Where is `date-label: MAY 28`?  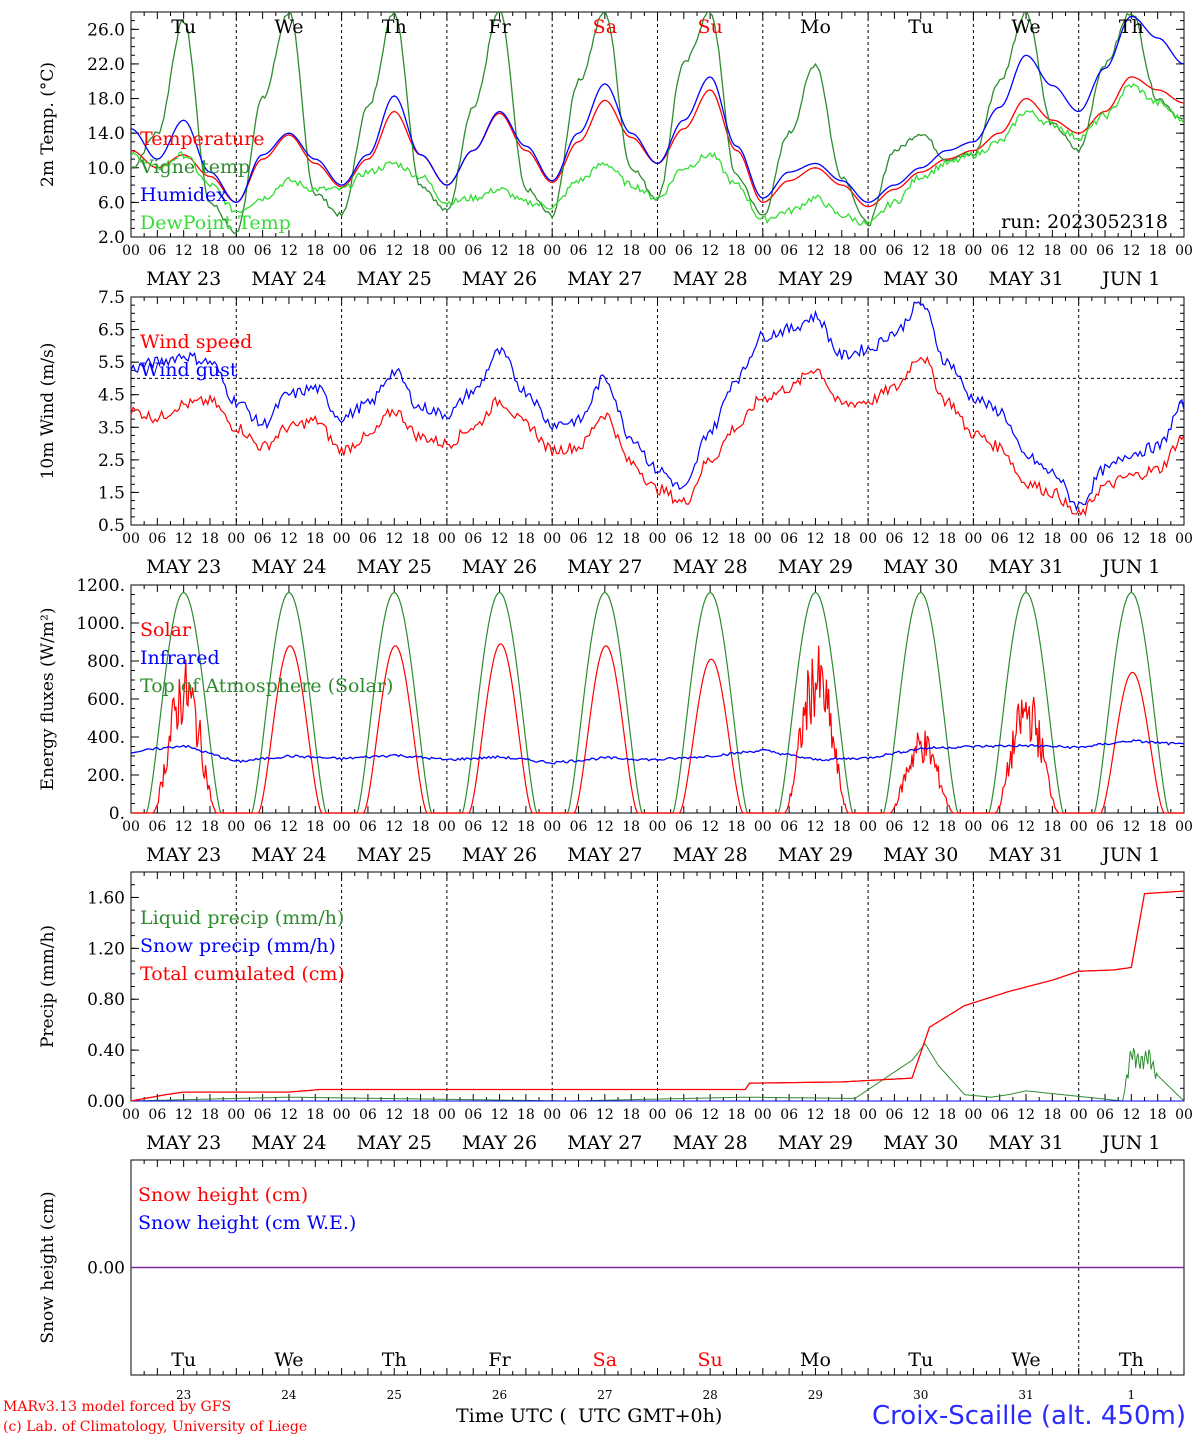
date-label: MAY 28 is located at coordinates (710, 855).